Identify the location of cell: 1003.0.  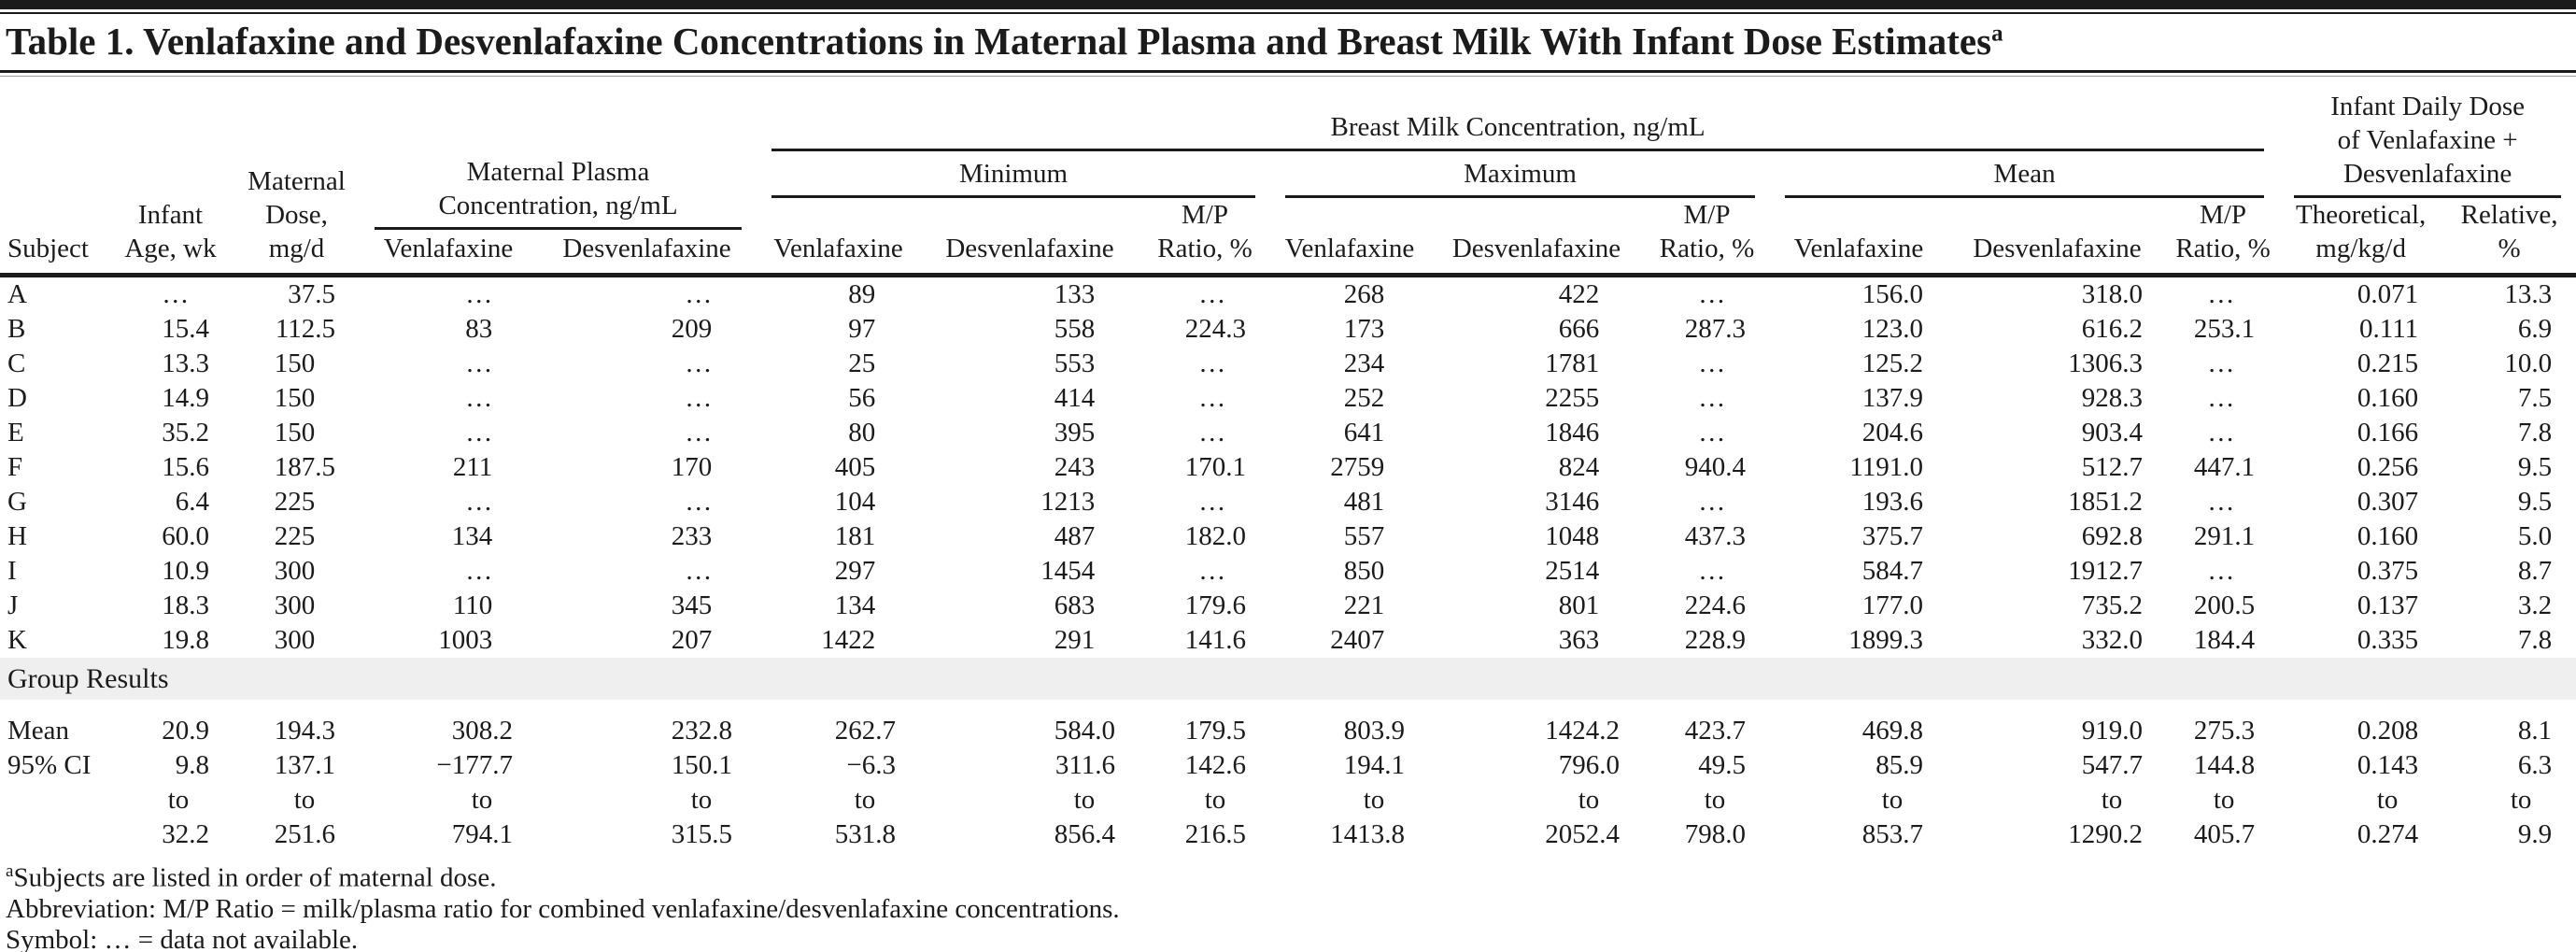
(465, 640).